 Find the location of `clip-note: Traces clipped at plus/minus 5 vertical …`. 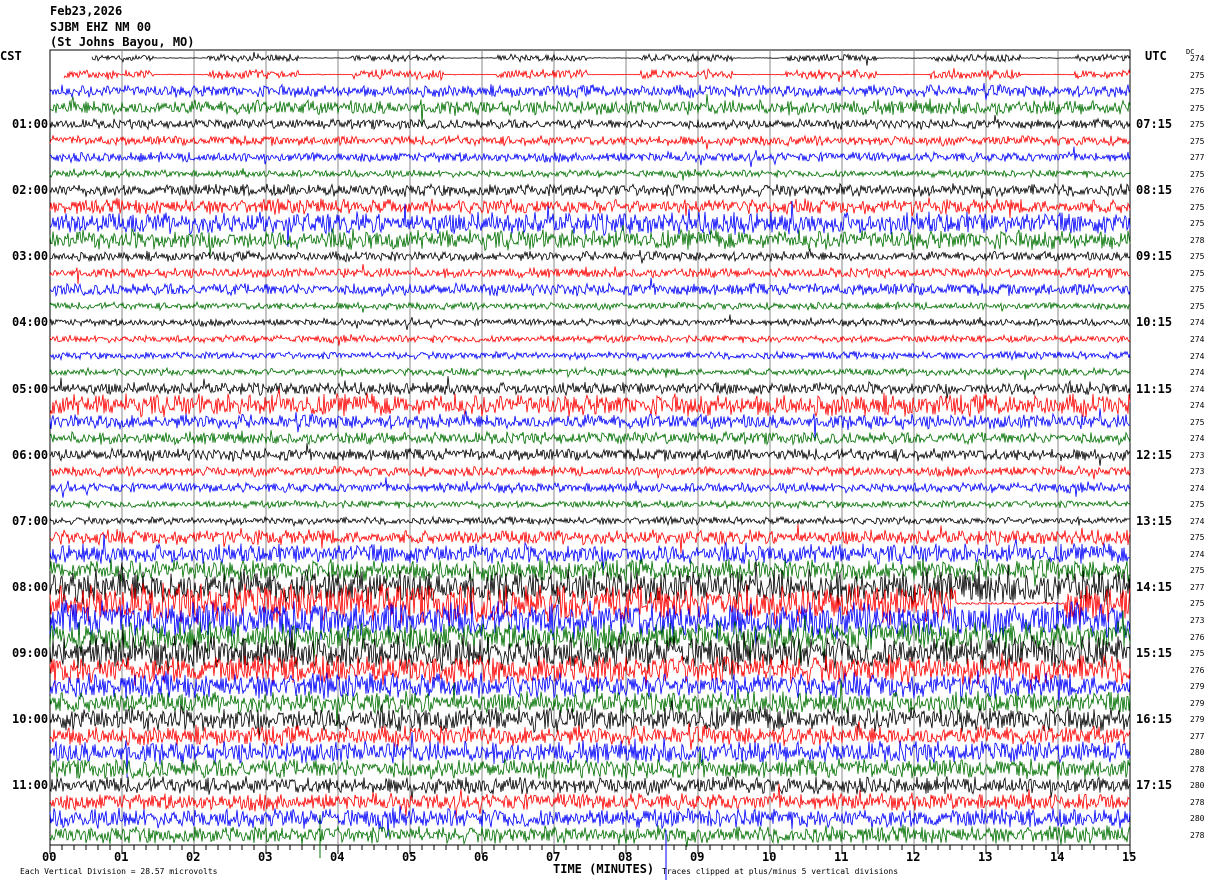

clip-note: Traces clipped at plus/minus 5 vertical … is located at coordinates (780, 871).